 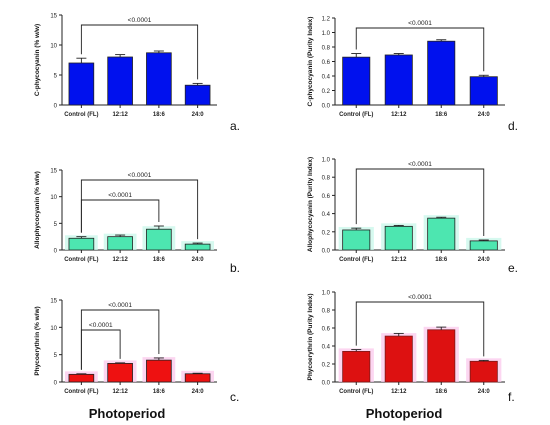 What do you see at coordinates (235, 268) in the screenshot?
I see `panel-letter: b.` at bounding box center [235, 268].